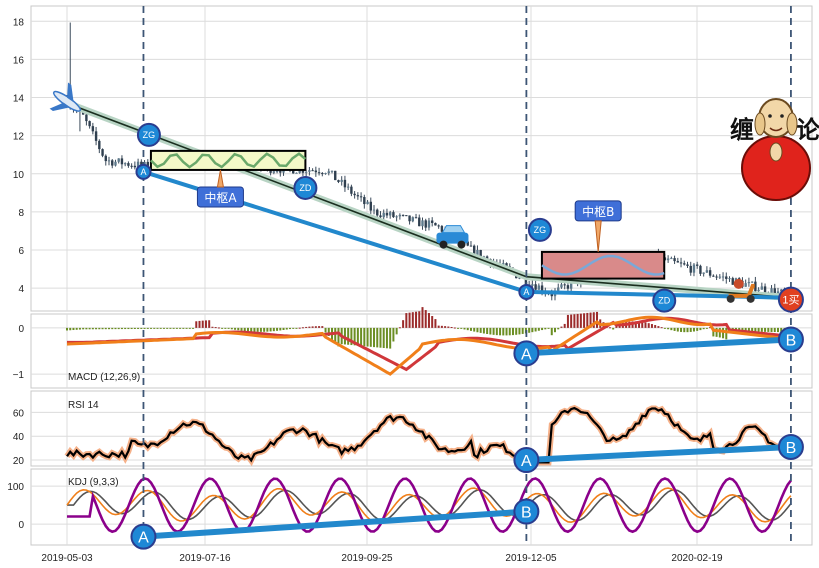 The image size is (819, 568). What do you see at coordinates (790, 339) in the screenshot?
I see `divergence-b-circle` at bounding box center [790, 339].